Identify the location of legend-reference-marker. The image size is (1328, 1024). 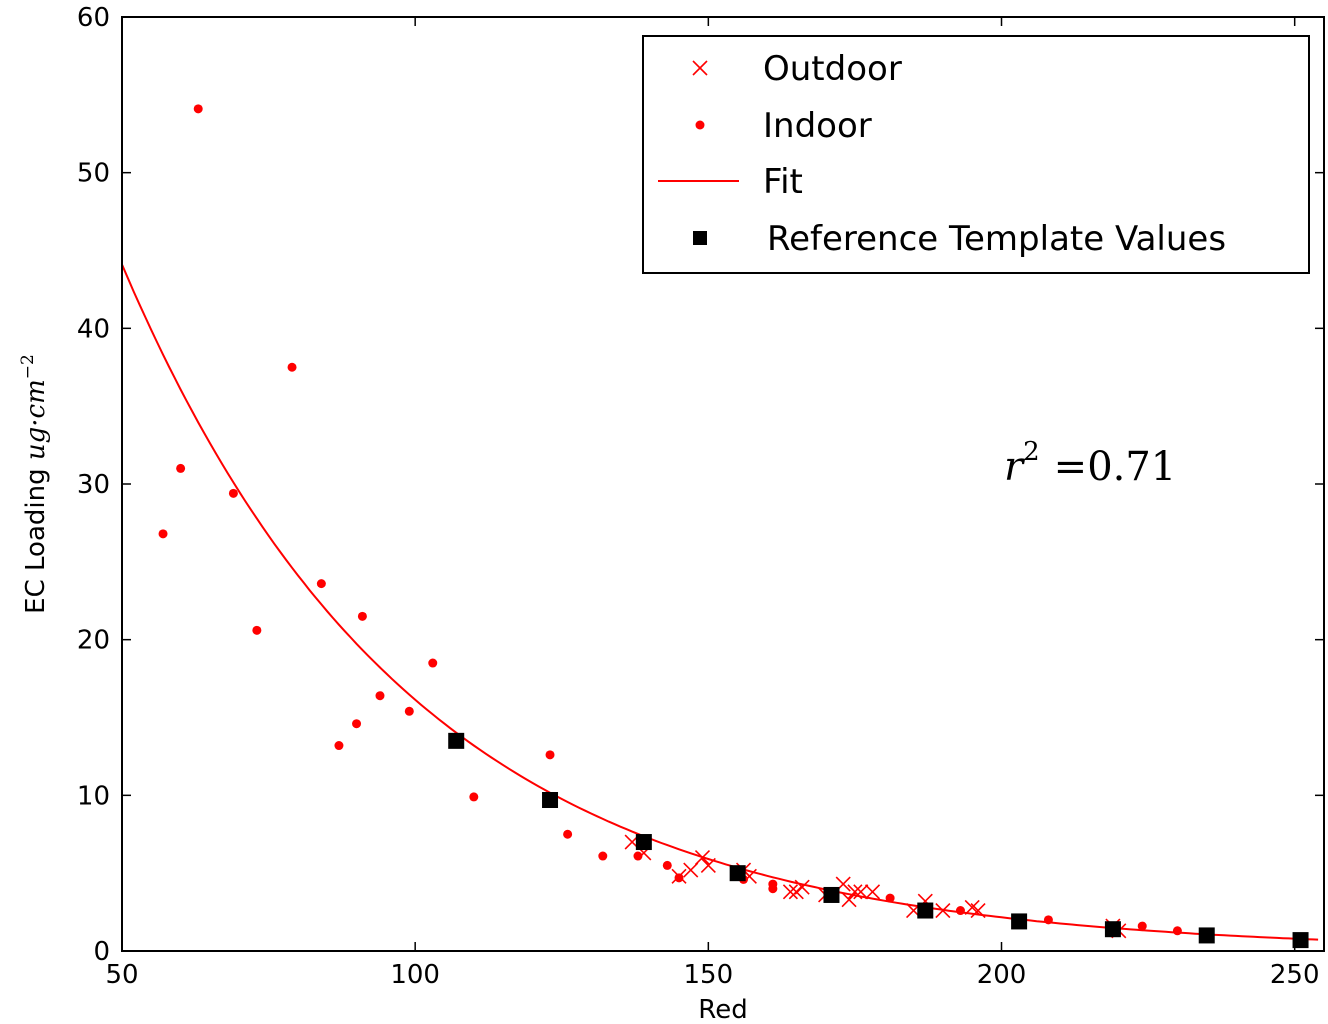
(700, 238).